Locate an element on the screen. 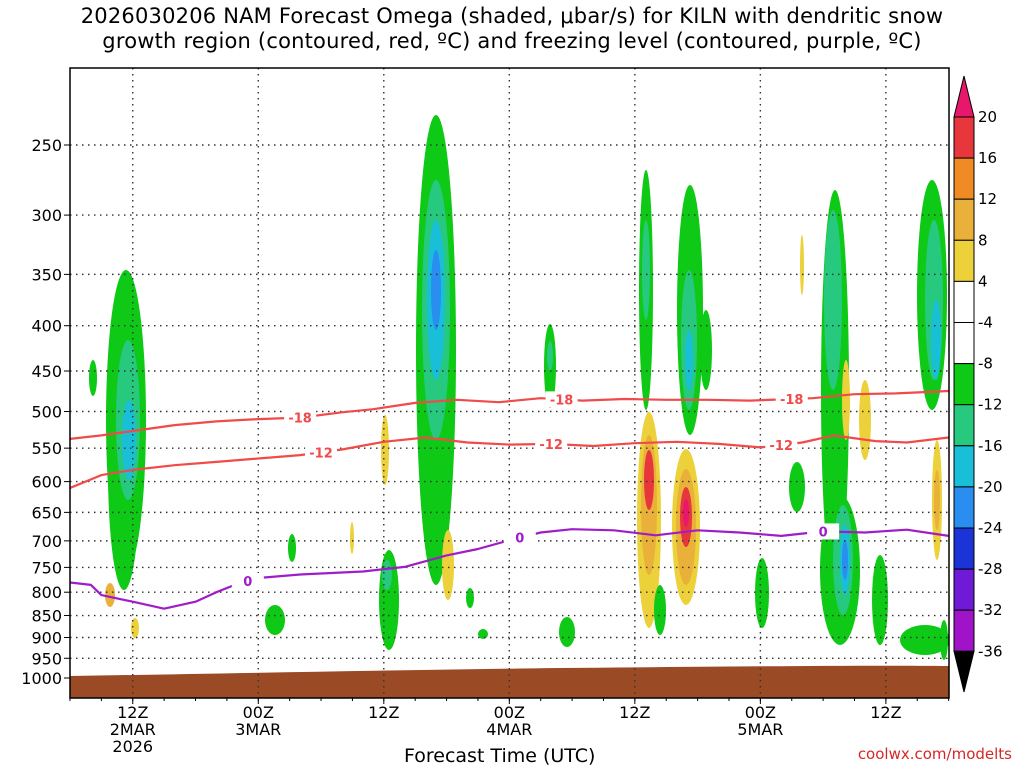  y-tick-label: 250 is located at coordinates (46, 145).